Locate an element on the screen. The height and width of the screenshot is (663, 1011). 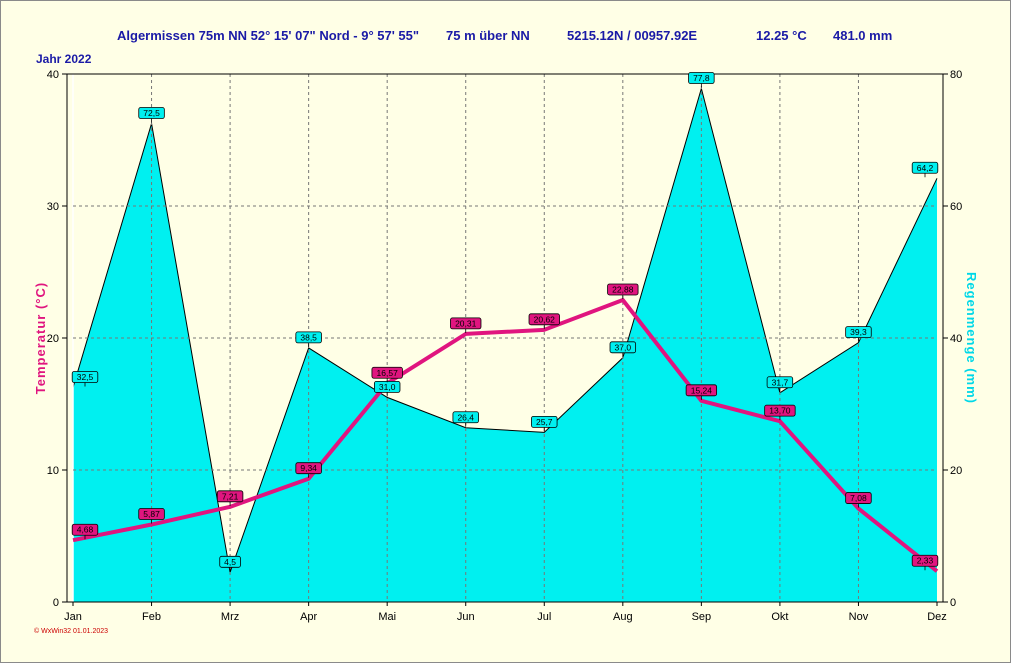
x-tick-label: Jun is located at coordinates (466, 617).